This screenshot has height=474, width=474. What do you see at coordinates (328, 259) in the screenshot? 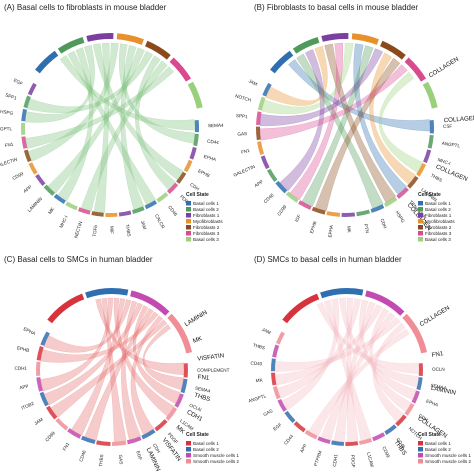
I see `panel-title: (D) SMCs to basal cells in human bladder` at bounding box center [328, 259].